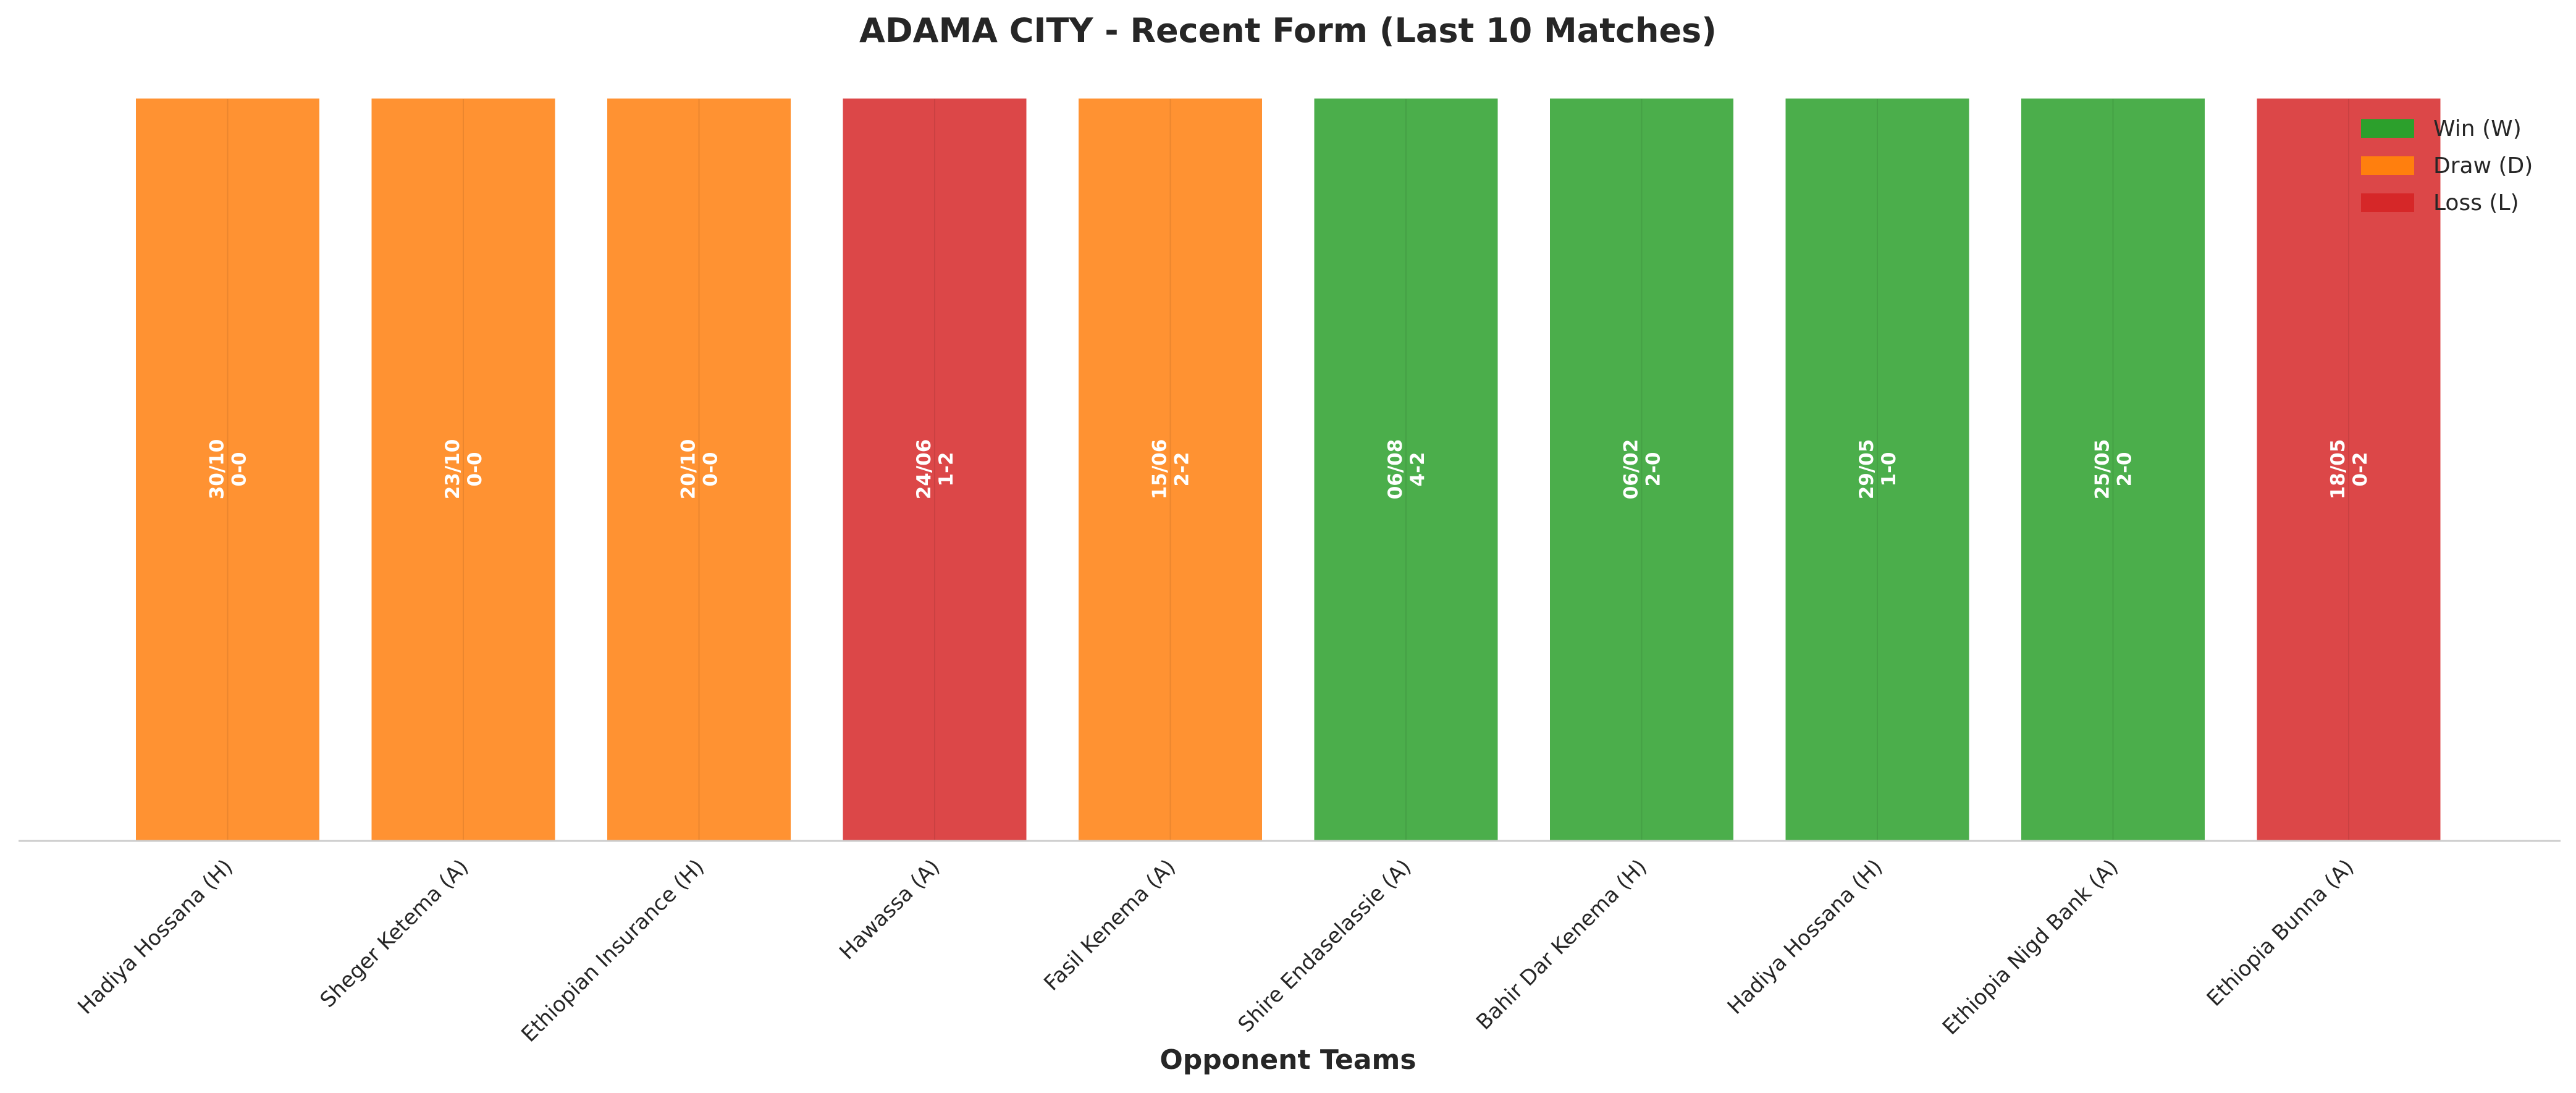 The width and height of the screenshot is (2576, 1093). Describe the element at coordinates (2338, 470) in the screenshot. I see `bar-date-label: 18/05` at that location.